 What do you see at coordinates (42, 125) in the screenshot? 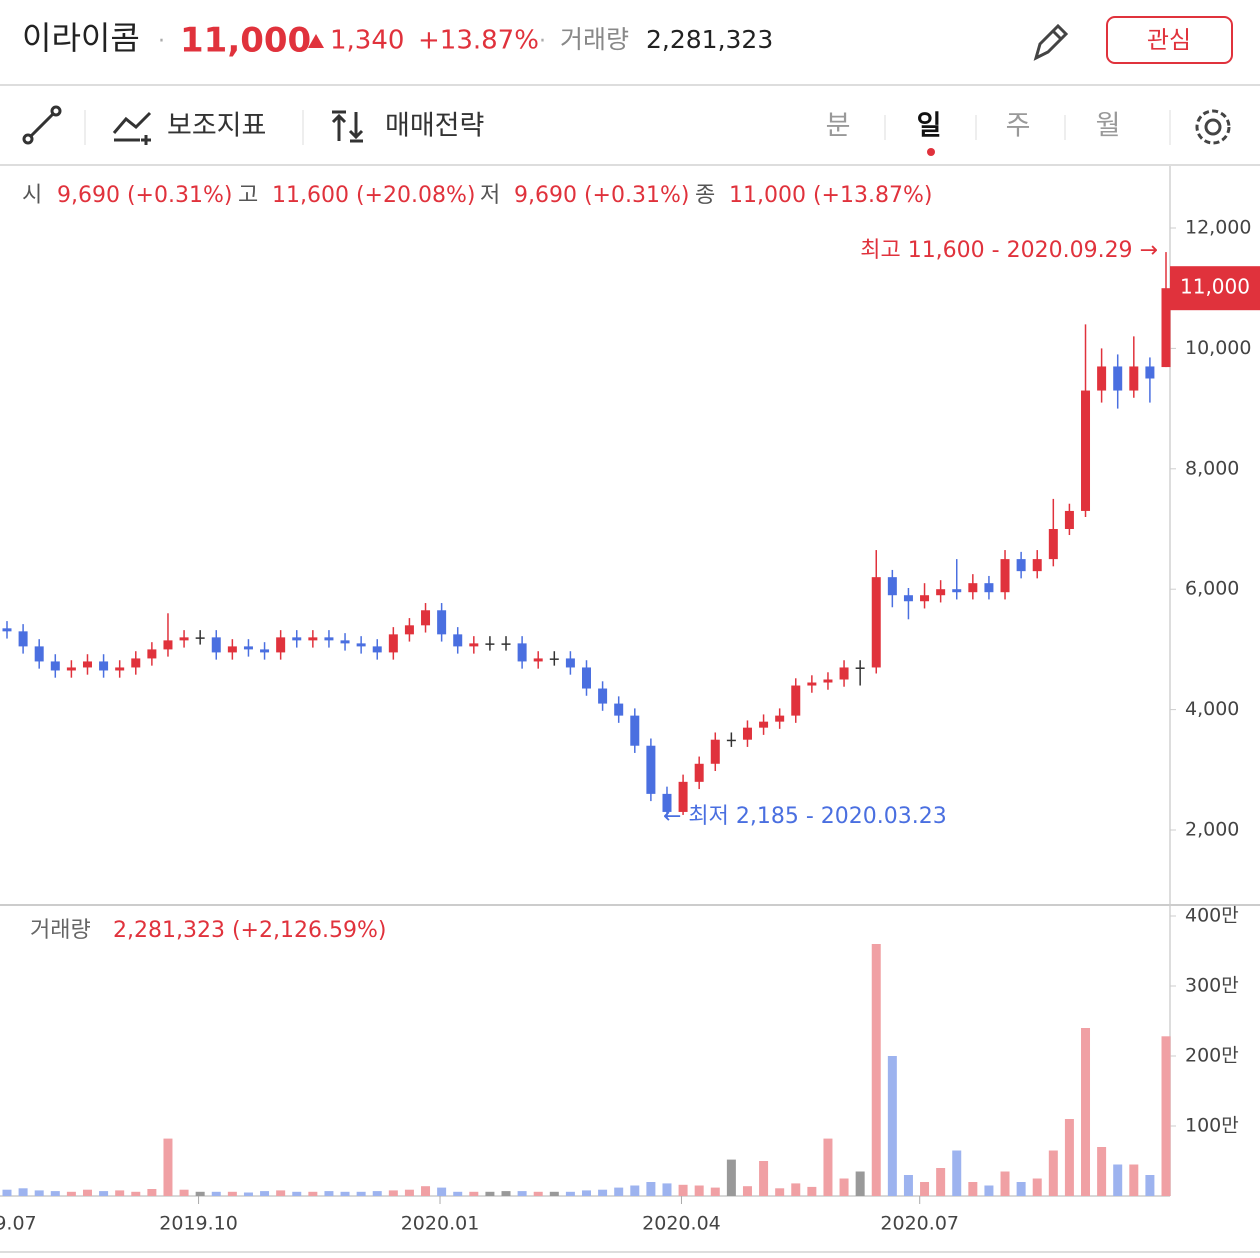
I see `draw-tool-icon` at bounding box center [42, 125].